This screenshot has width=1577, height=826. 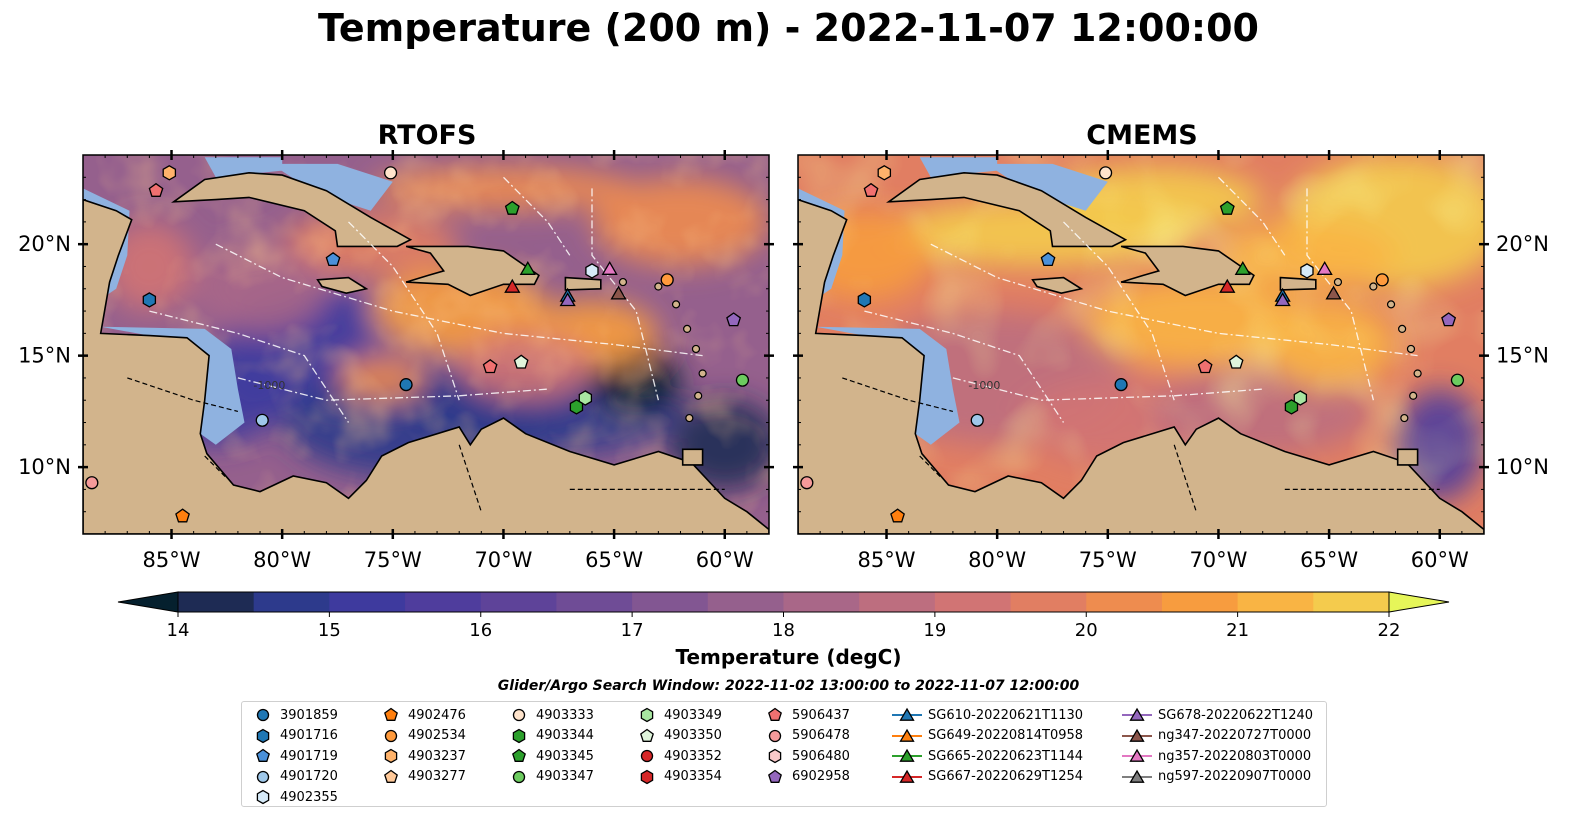 What do you see at coordinates (309, 797) in the screenshot?
I see `legend-label: 4902355` at bounding box center [309, 797].